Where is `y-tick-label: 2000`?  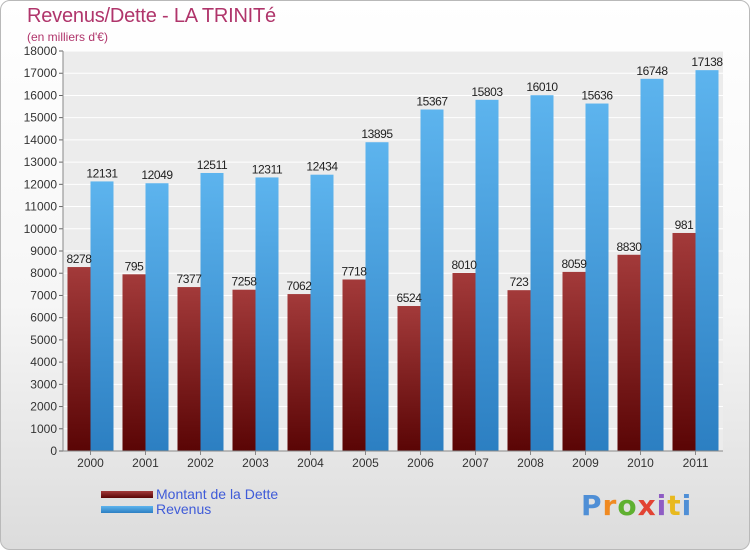
y-tick-label: 2000 is located at coordinates (43, 407).